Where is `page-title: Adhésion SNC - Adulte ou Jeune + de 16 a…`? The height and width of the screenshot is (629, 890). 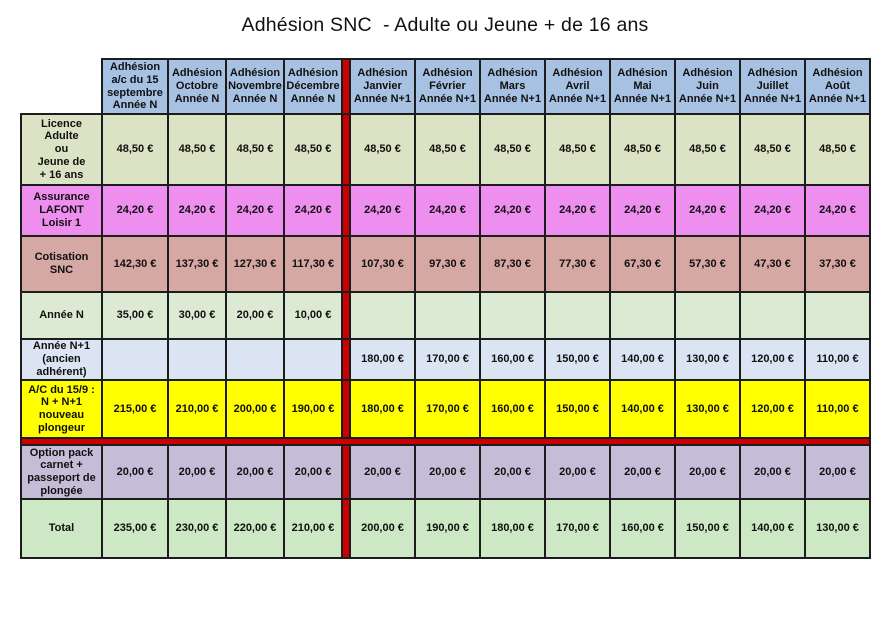
page-title: Adhésion SNC - Adulte ou Jeune + de 16 a… is located at coordinates (445, 25).